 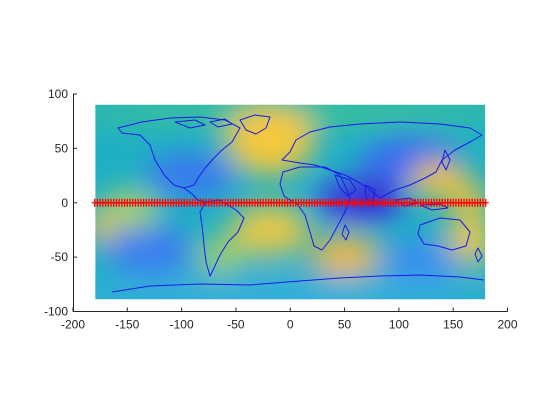 I want to click on x-tick-label: -200, so click(x=73, y=325).